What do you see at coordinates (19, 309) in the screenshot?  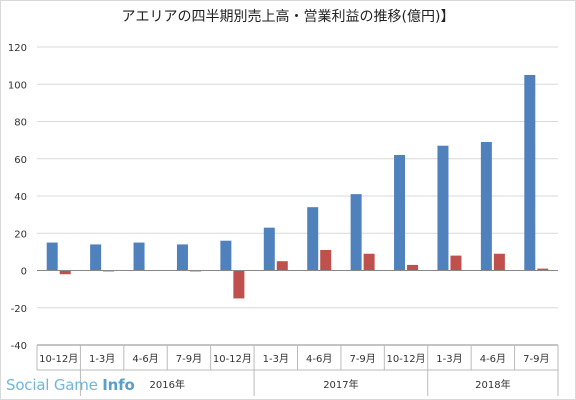 I see `y-tick-label: -20` at bounding box center [19, 309].